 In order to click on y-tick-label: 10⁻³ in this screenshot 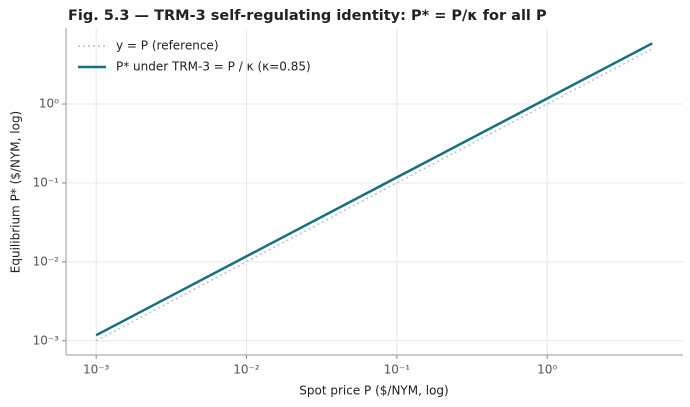, I will do `click(46, 340)`.